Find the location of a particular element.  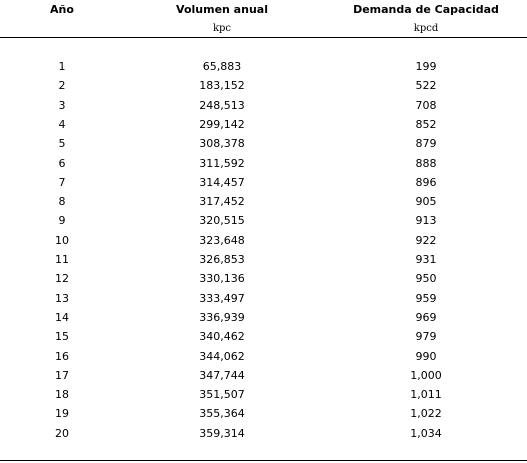

table-cell: 12 is located at coordinates (62, 279).